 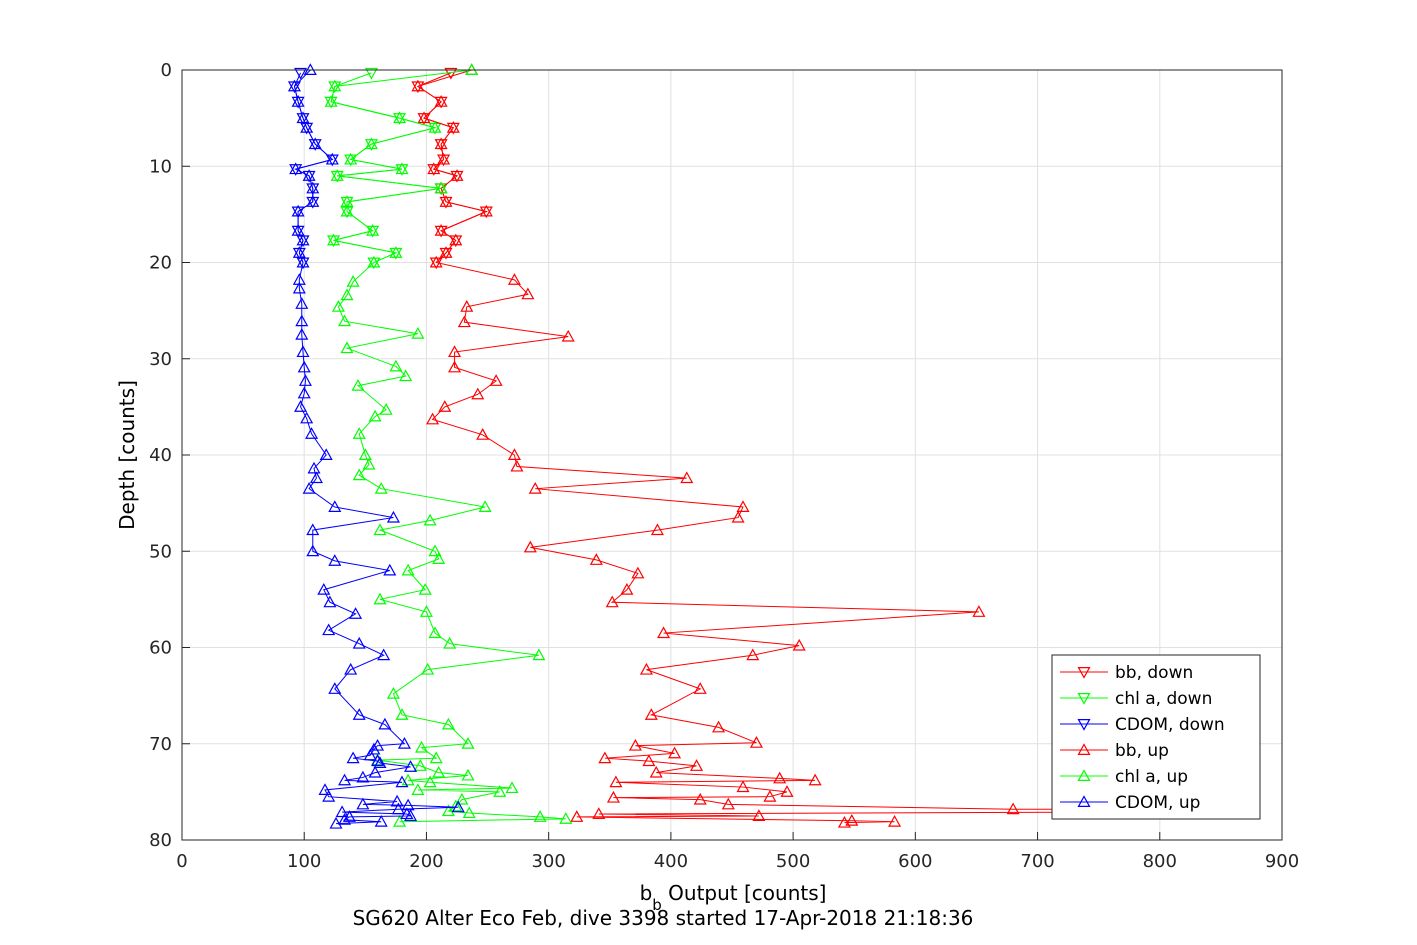 I want to click on legend-label: bb, up, so click(x=1142, y=751).